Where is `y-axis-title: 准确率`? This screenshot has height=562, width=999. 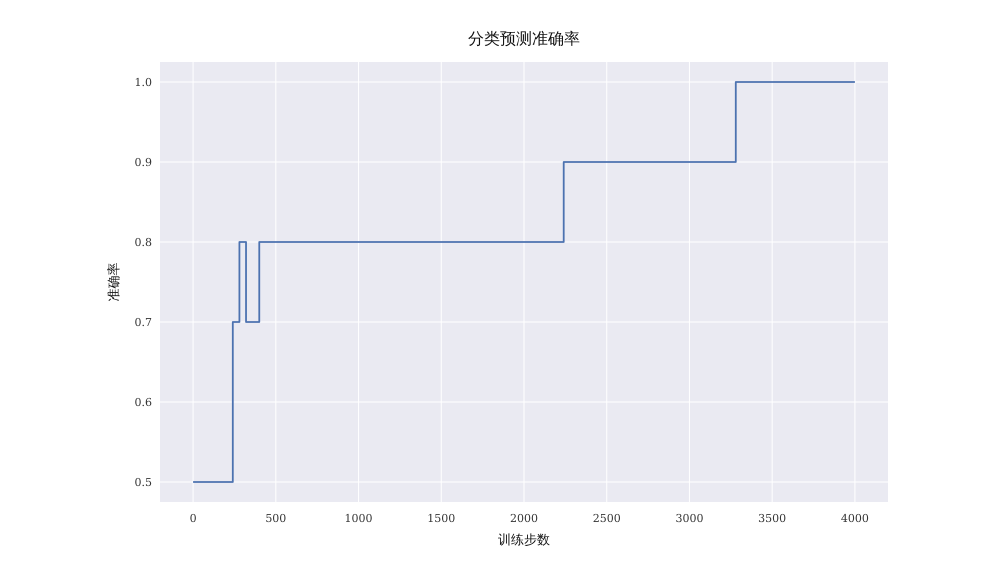 y-axis-title: 准确率 is located at coordinates (114, 282).